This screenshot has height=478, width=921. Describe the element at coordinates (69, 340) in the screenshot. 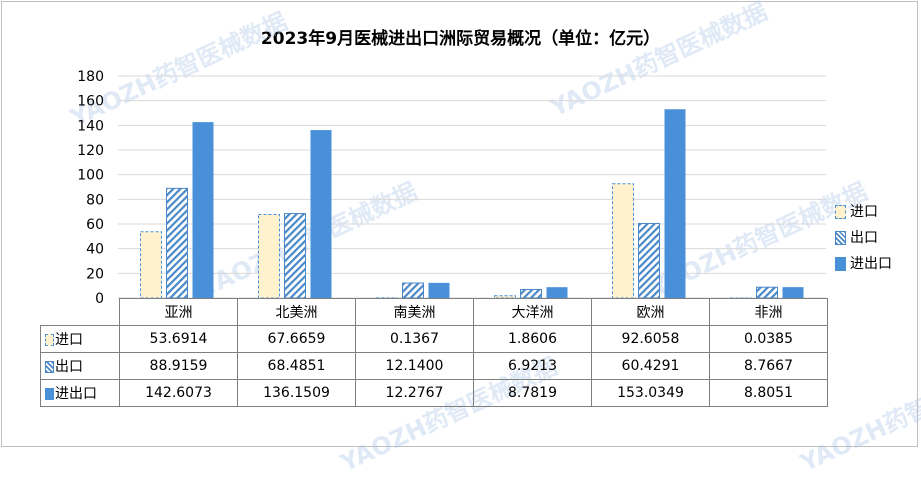

I see `series-name: 进口` at that location.